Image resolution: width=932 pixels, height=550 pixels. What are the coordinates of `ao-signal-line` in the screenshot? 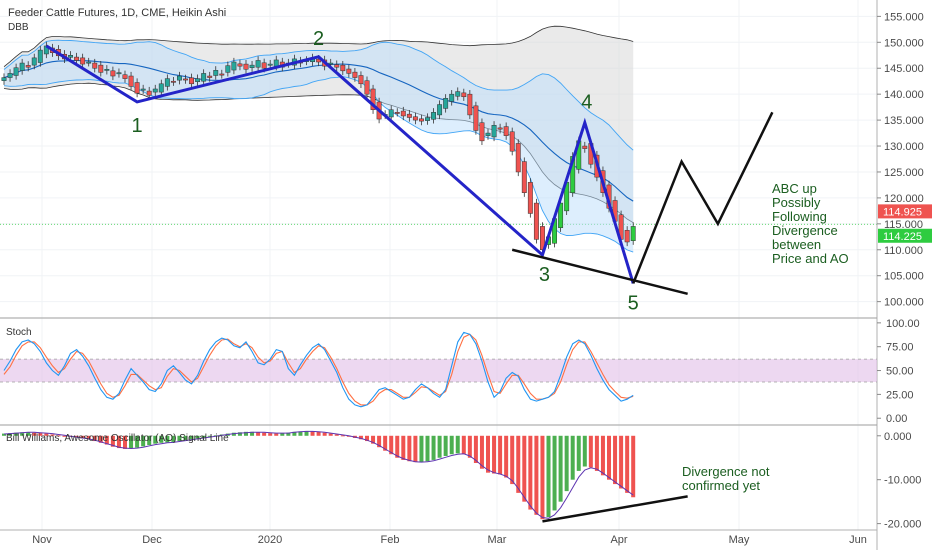 It's located at (318, 474).